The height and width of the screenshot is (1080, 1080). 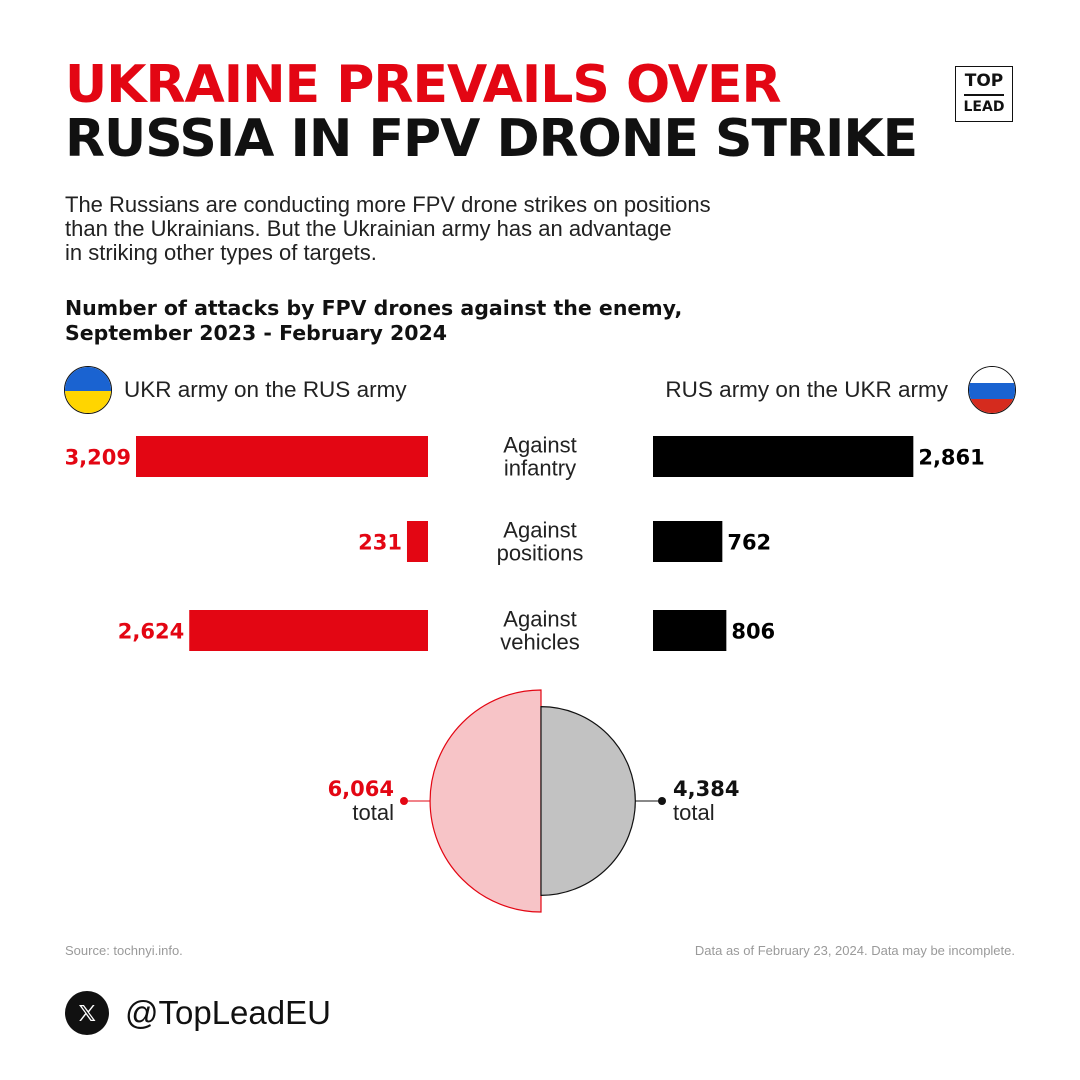 I want to click on value-label-ukr-1: 231, so click(x=380, y=543).